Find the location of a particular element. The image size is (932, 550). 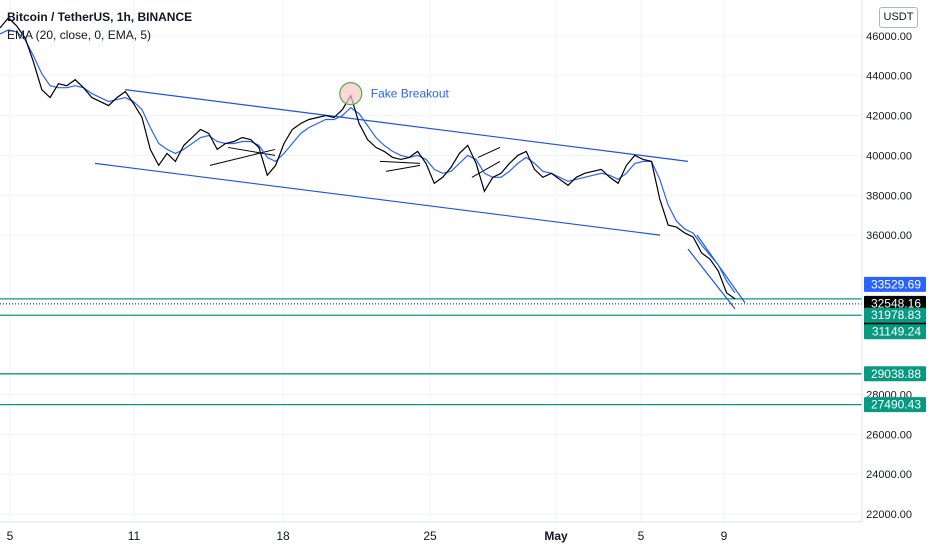

price-label-value: 33529.69 is located at coordinates (896, 284).